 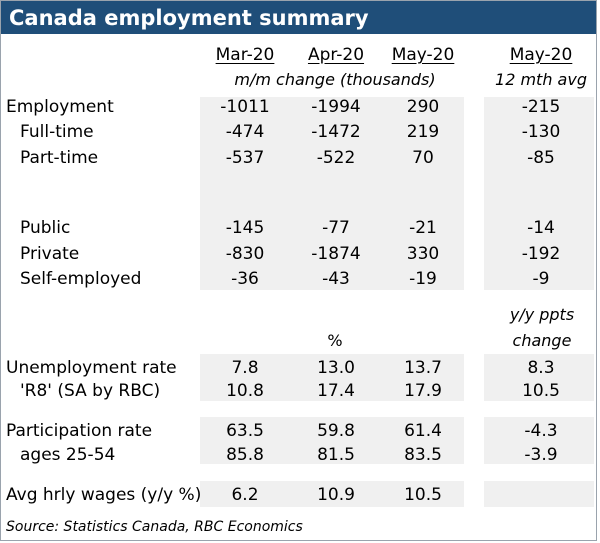 What do you see at coordinates (423, 368) in the screenshot?
I see `cell-unemployment-may: 13.7` at bounding box center [423, 368].